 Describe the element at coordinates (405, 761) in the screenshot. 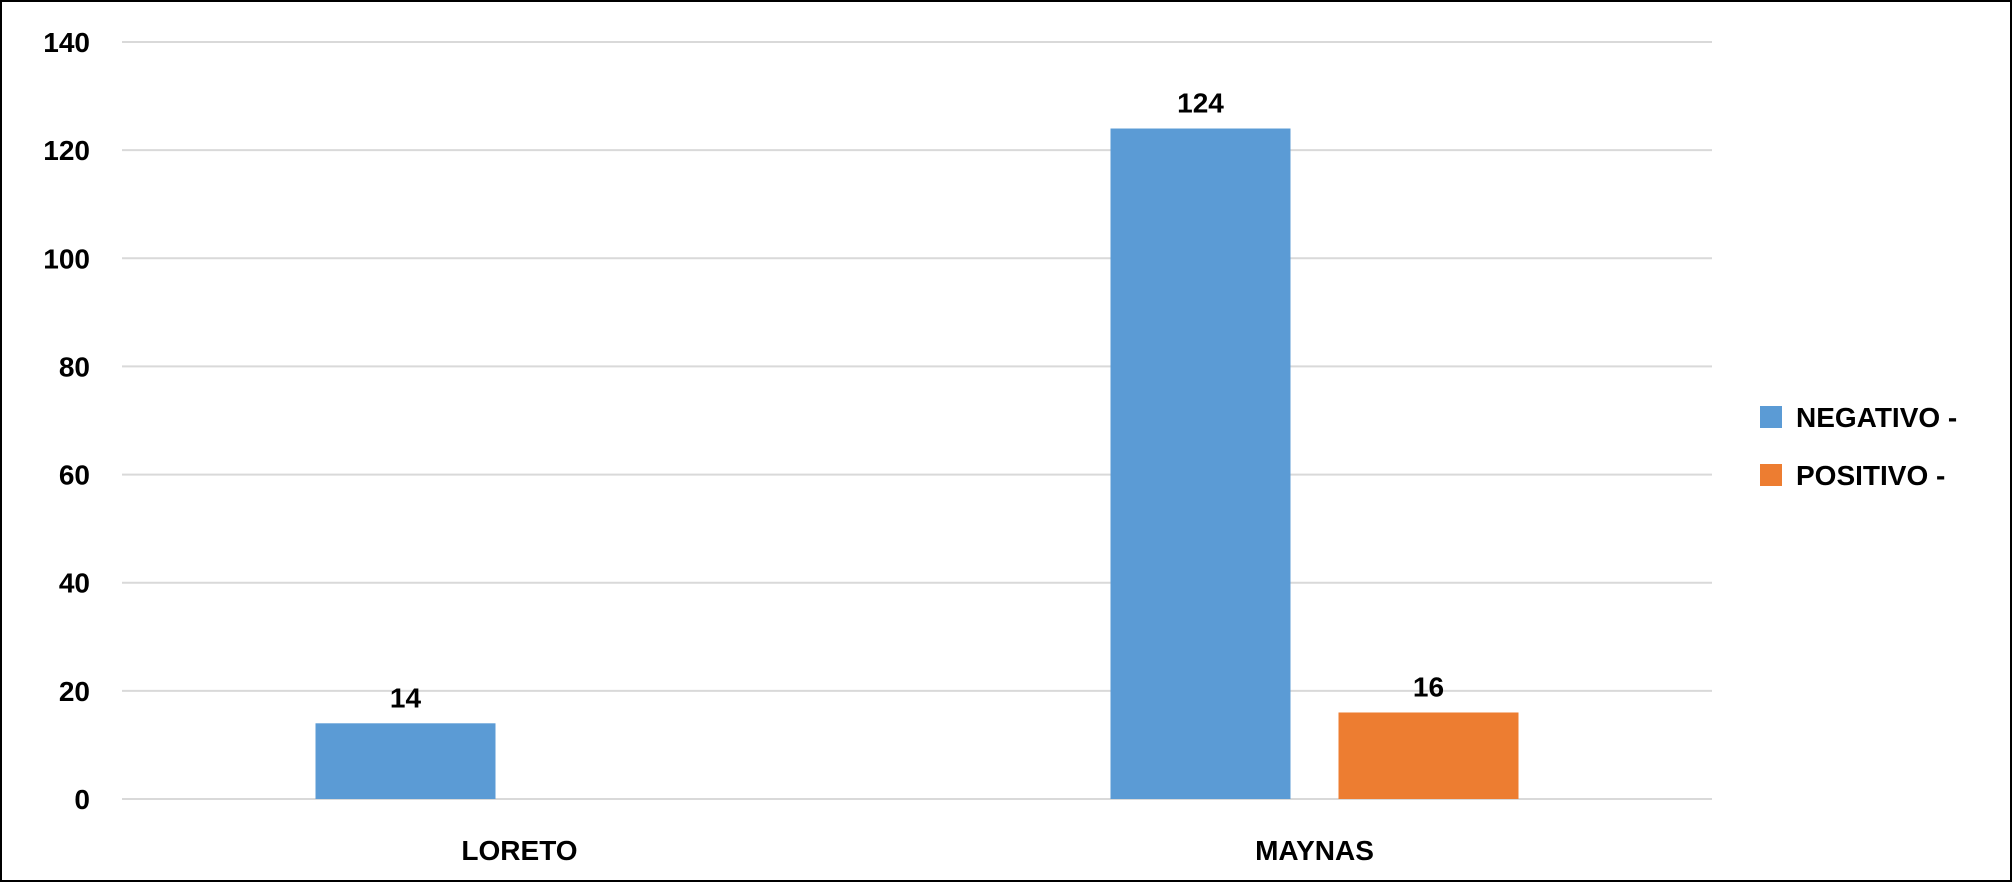

I see `bar-loreto-negativo` at that location.